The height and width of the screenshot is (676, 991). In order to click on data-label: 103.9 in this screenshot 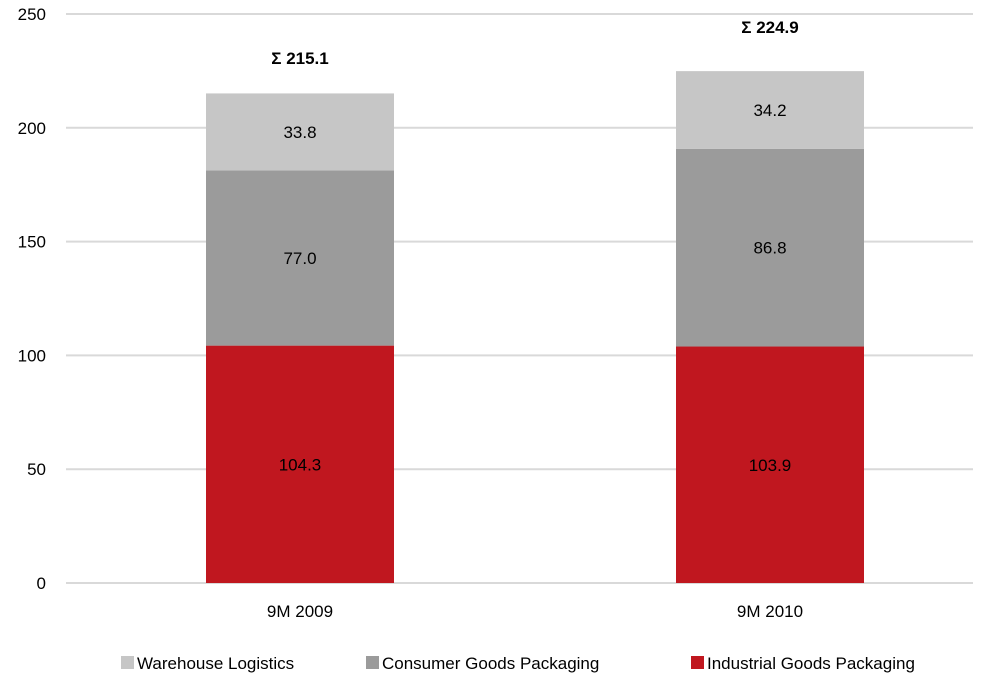, I will do `click(770, 465)`.